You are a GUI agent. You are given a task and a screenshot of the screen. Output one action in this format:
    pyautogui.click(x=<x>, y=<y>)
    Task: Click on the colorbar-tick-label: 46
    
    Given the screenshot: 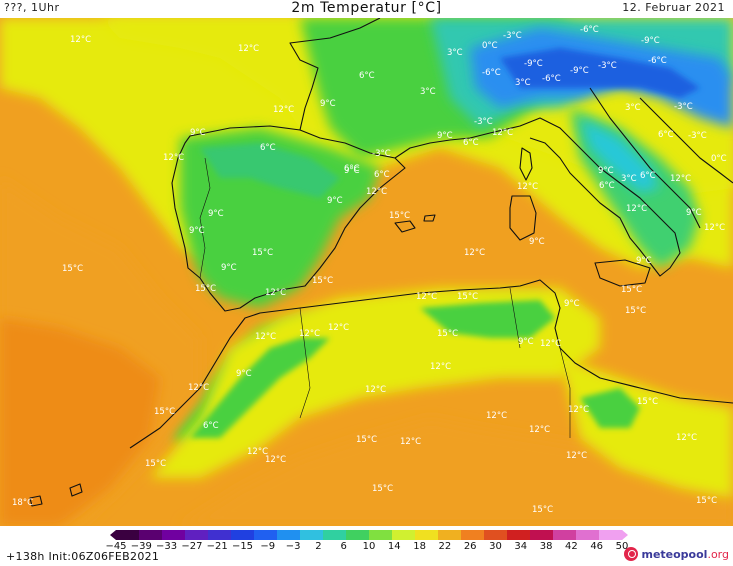 What is the action you would take?
    pyautogui.click(x=597, y=546)
    